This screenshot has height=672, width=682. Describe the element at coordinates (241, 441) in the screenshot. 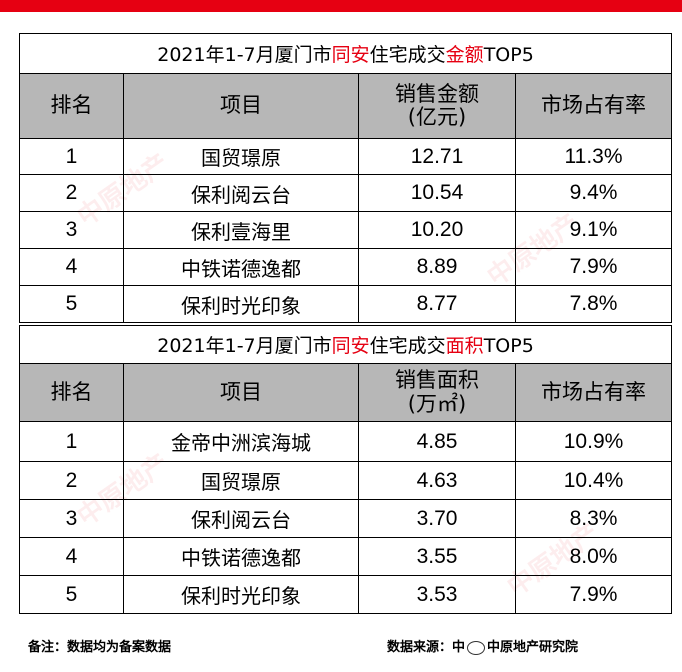

I see `project-cell: 金帝中洲滨海城` at that location.